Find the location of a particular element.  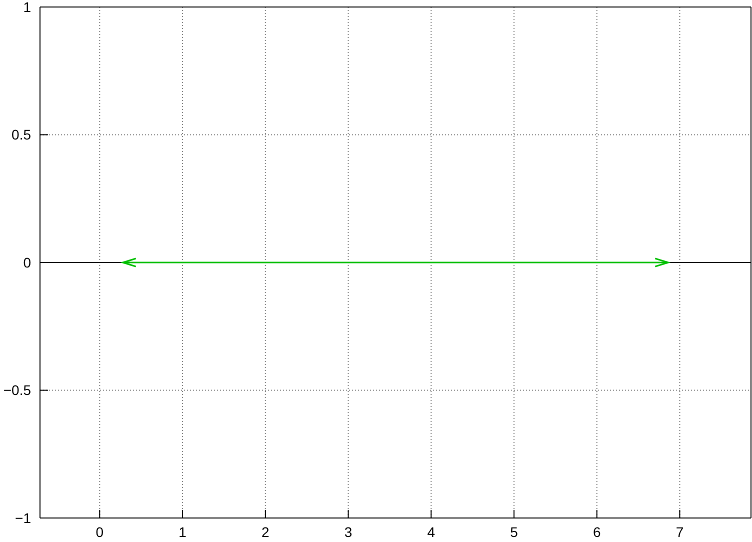

x-tick-label: 7 is located at coordinates (680, 532).